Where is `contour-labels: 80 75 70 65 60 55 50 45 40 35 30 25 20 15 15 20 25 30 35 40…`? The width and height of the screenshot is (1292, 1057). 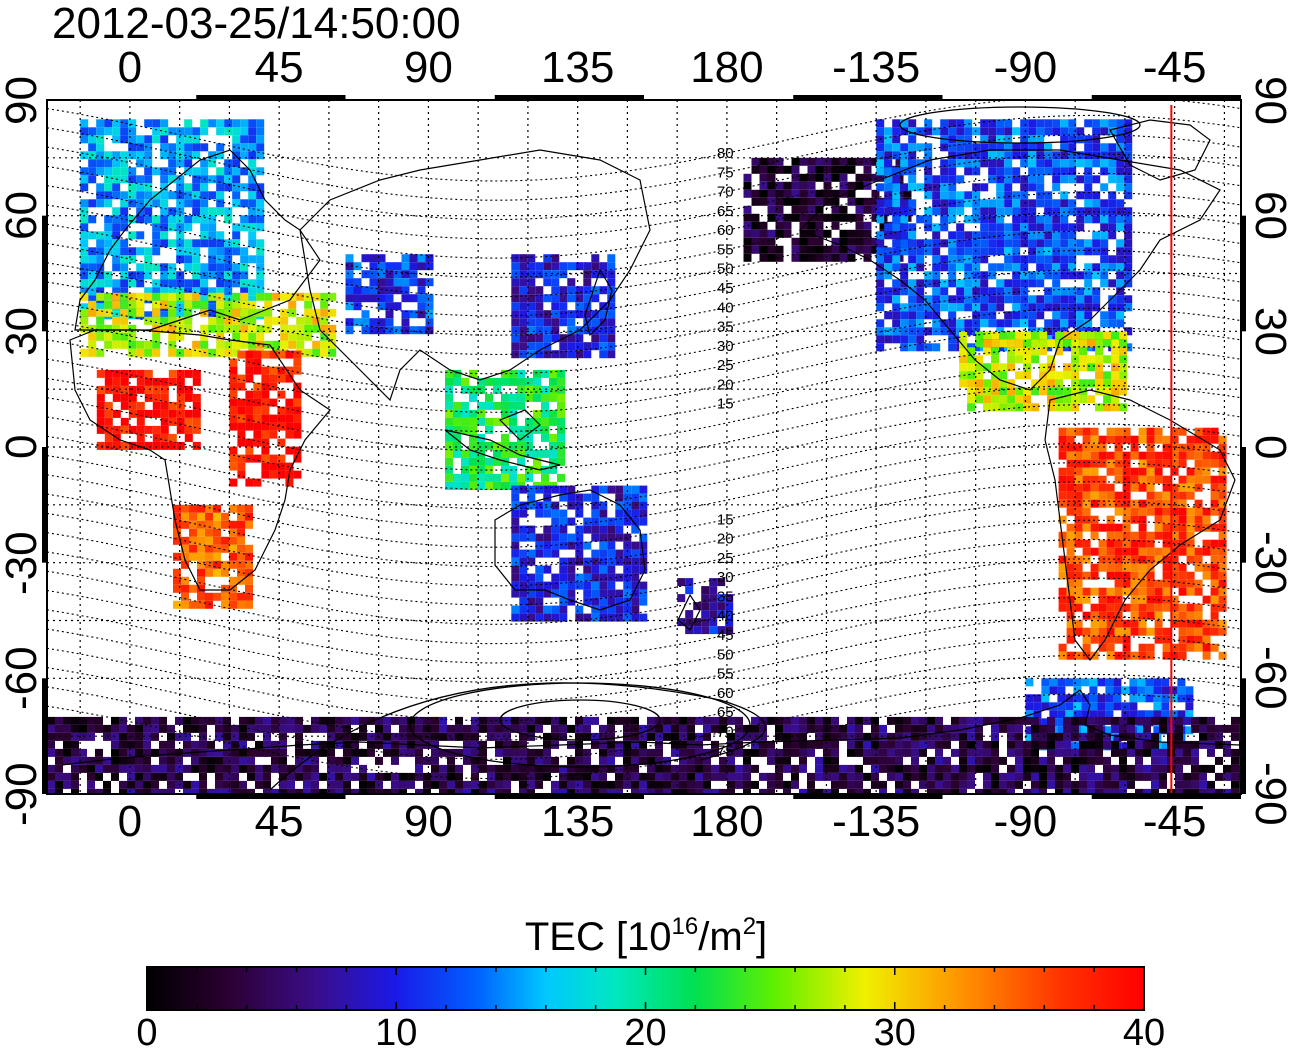
contour-labels: 80 75 70 65 60 55 50 45 40 35 30 25 20 15 15 20 25 30 35 40… is located at coordinates (725, 452).